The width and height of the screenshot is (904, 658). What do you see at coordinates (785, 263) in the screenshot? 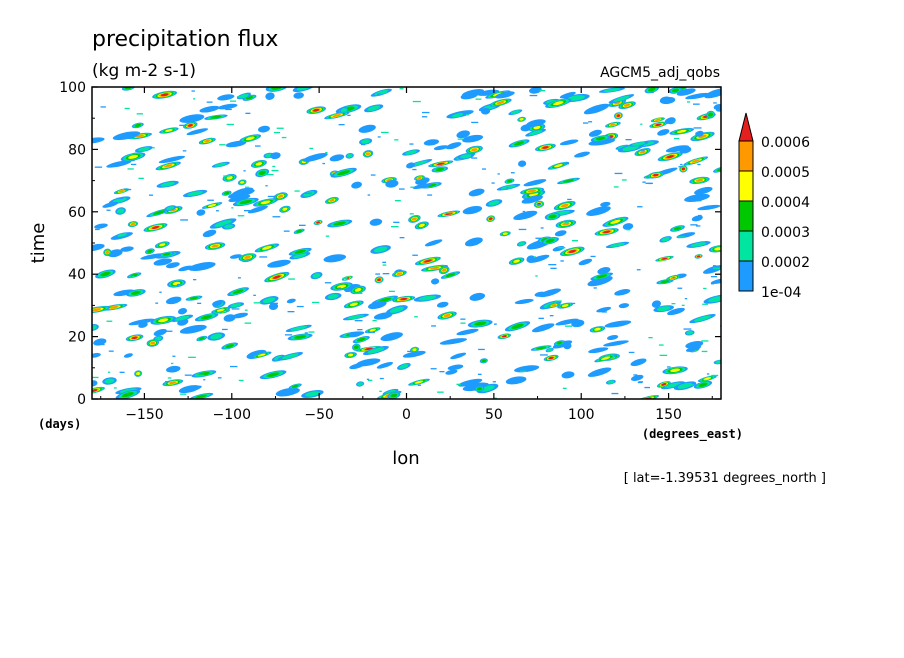
I see `legend-label: 0.0002` at bounding box center [785, 263].